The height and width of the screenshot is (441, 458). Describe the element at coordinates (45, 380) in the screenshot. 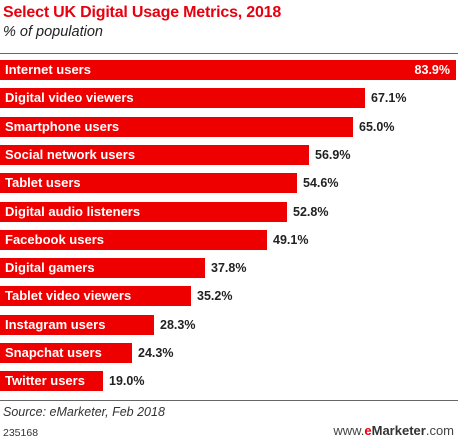

I see `category-label: Twitter users` at that location.